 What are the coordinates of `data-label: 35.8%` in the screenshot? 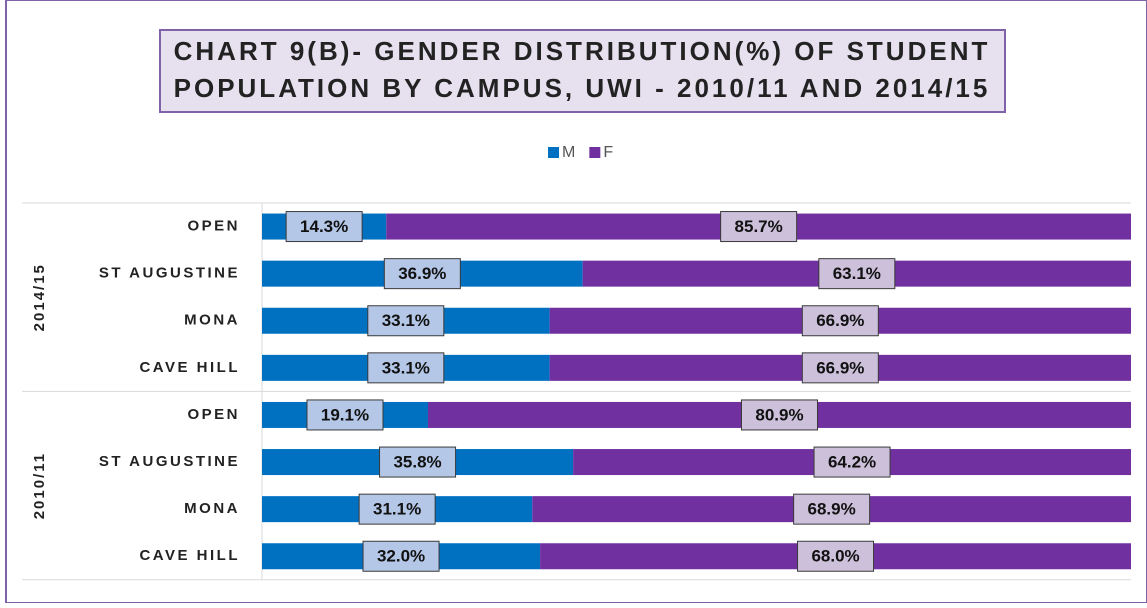 It's located at (417, 462).